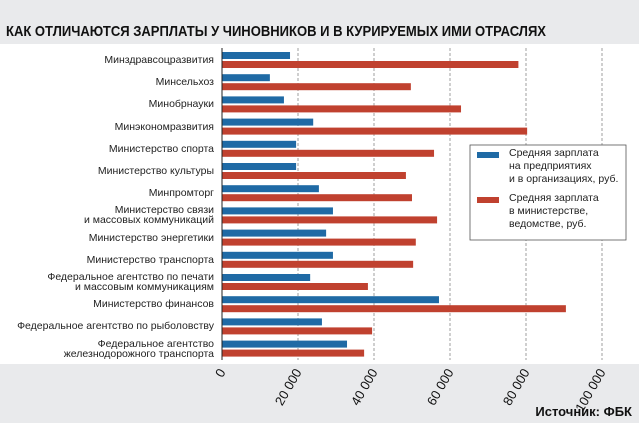 This screenshot has height=423, width=639. Describe the element at coordinates (516, 387) in the screenshot. I see `x-tick-label: 80 000` at that location.